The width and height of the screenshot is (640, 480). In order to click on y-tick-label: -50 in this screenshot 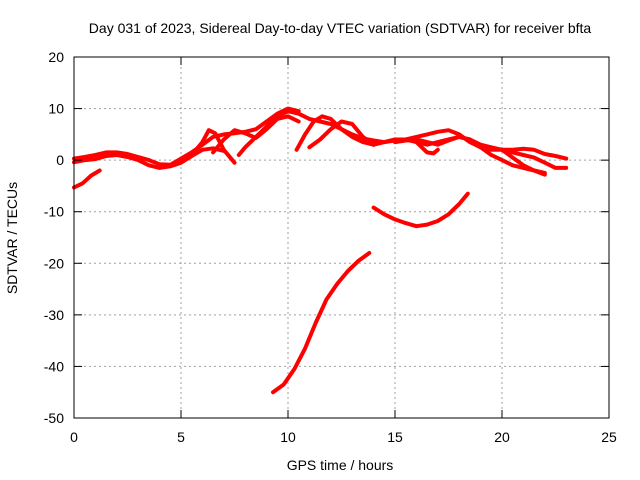, I will do `click(54, 418)`.